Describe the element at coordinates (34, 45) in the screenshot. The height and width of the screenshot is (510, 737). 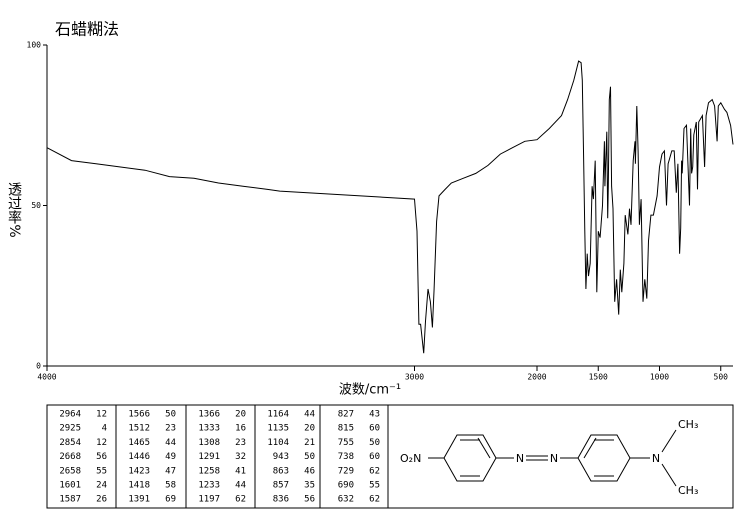
I see `y-tick-label: 100` at that location.